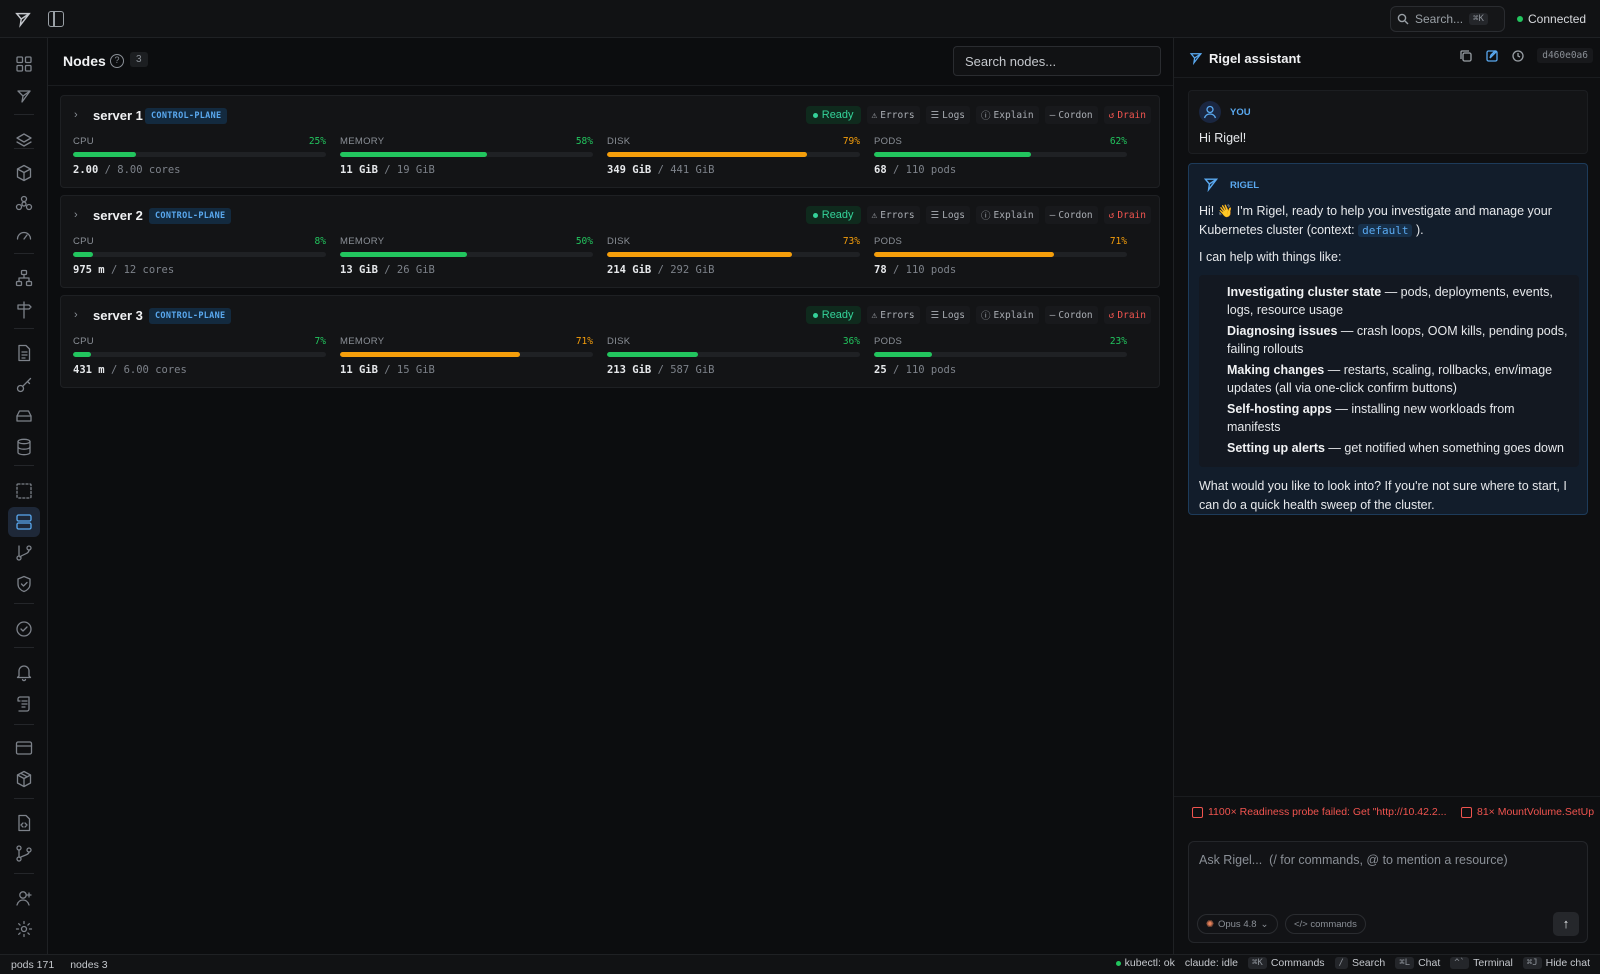 Image resolution: width=1600 pixels, height=974 pixels. What do you see at coordinates (1118, 241) in the screenshot?
I see `metric-percent: 71%` at bounding box center [1118, 241].